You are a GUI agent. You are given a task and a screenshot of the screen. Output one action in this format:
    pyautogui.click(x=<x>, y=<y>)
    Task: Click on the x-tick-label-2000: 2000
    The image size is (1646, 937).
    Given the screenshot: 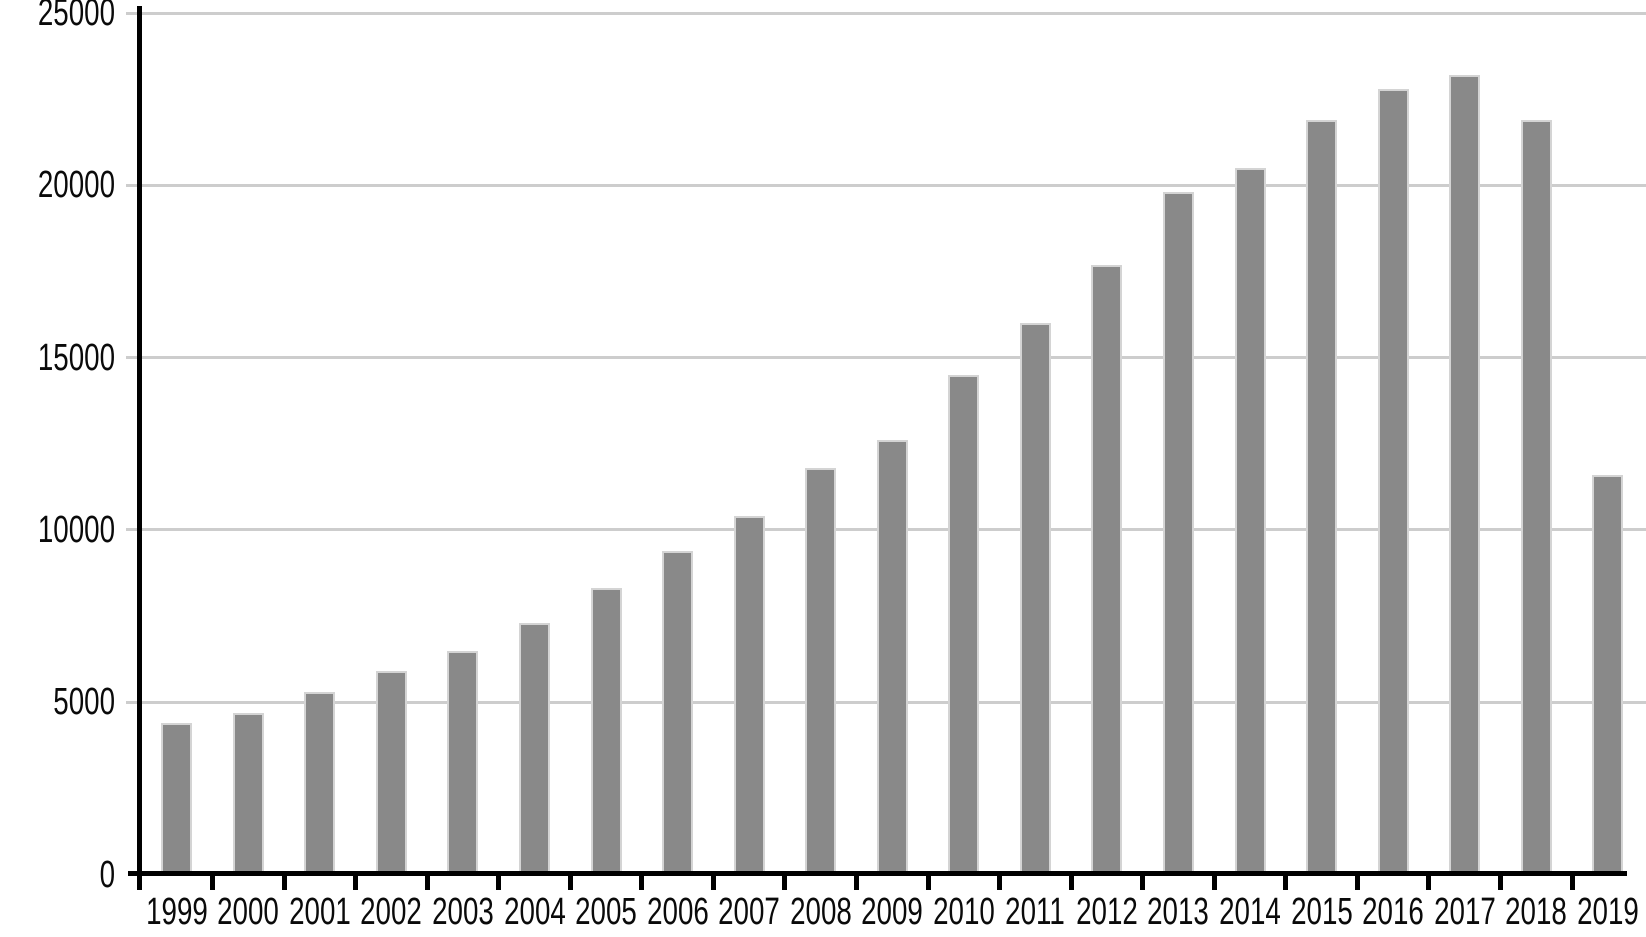 What is the action you would take?
    pyautogui.click(x=248, y=912)
    